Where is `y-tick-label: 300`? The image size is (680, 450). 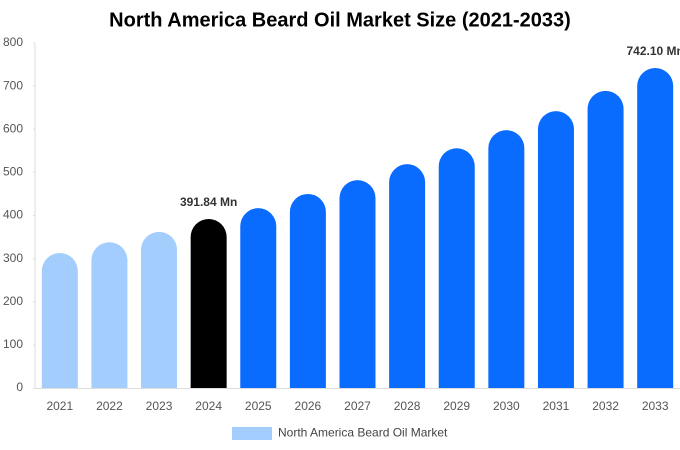 y-tick-label: 300 is located at coordinates (13, 258).